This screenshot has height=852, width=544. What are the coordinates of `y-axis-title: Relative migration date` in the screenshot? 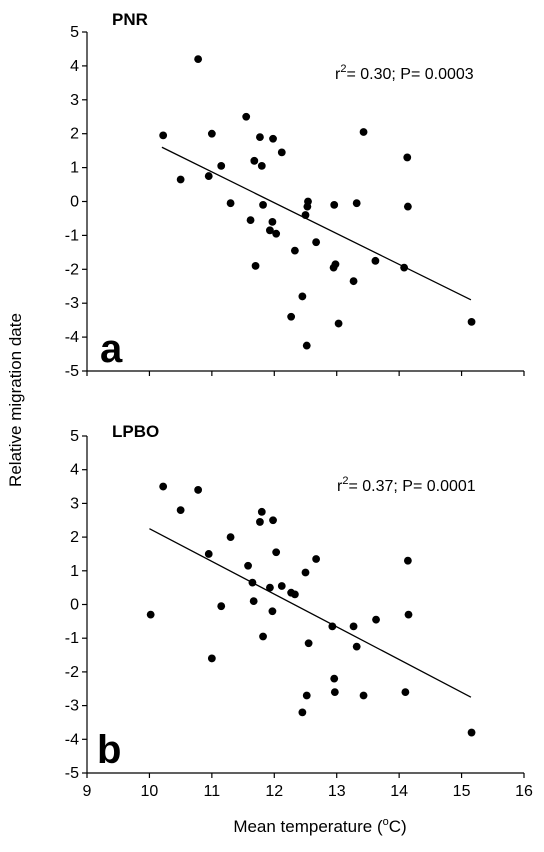 It's located at (15, 400).